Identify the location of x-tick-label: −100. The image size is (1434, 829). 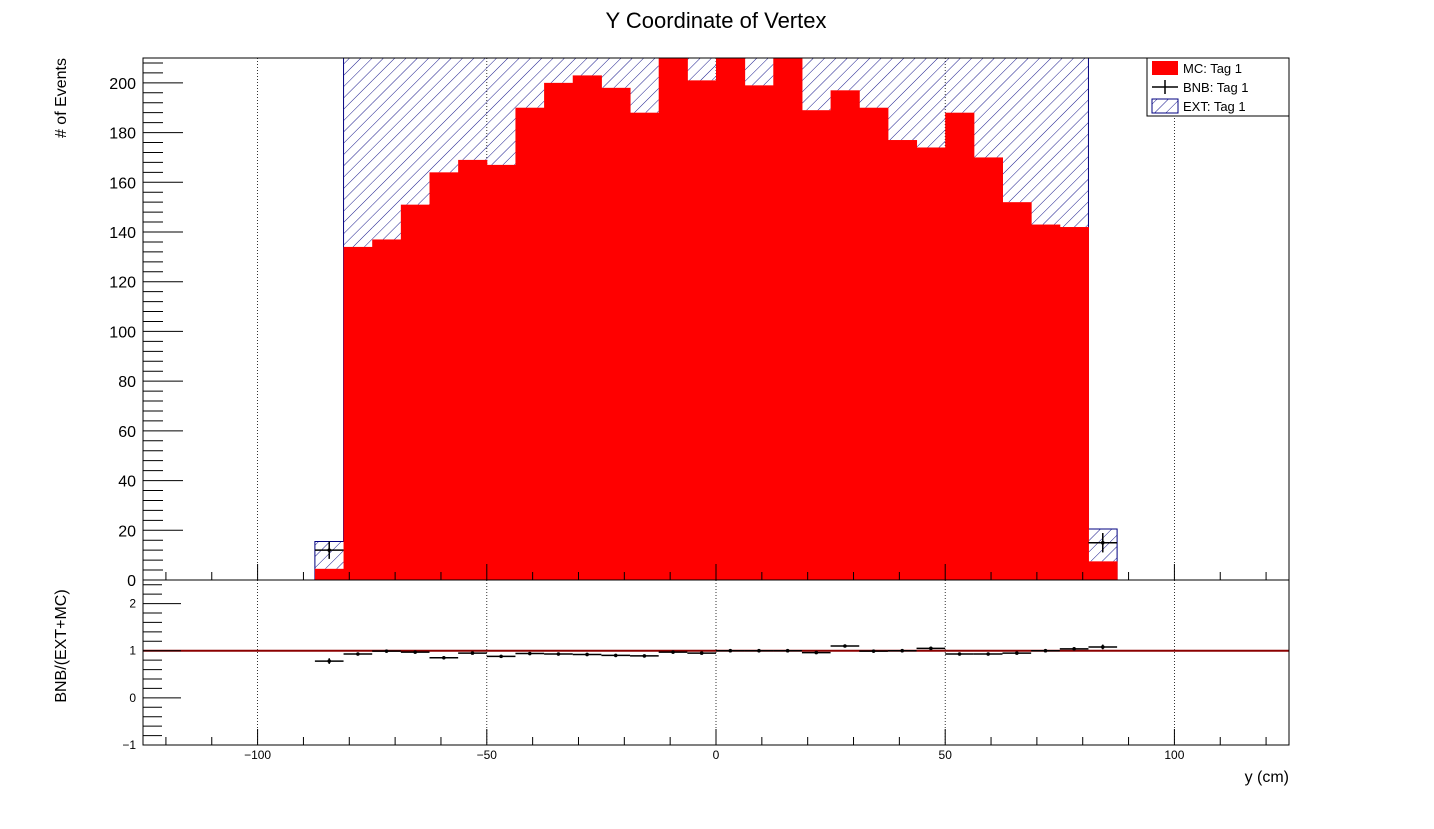
(257, 755).